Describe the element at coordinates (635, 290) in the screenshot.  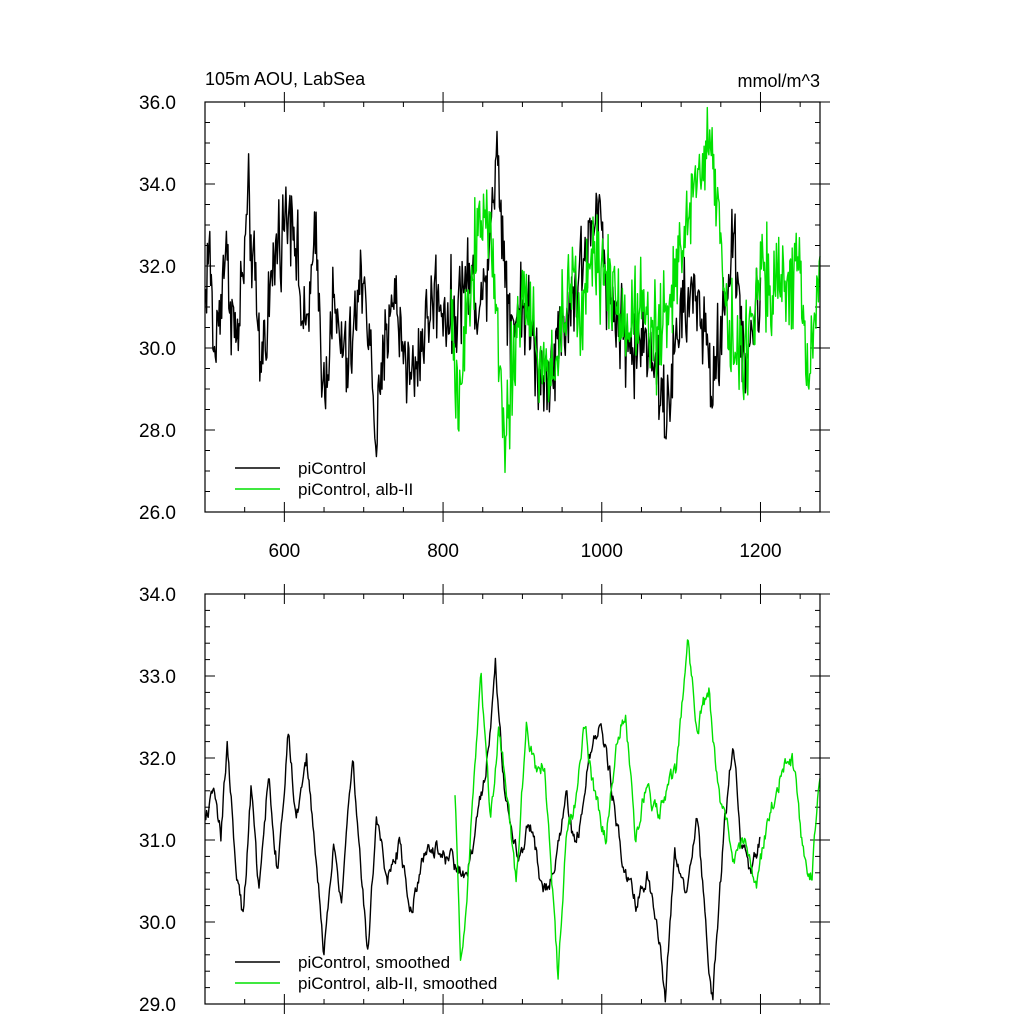
I see `series-line-picontrol-alb-ii` at that location.